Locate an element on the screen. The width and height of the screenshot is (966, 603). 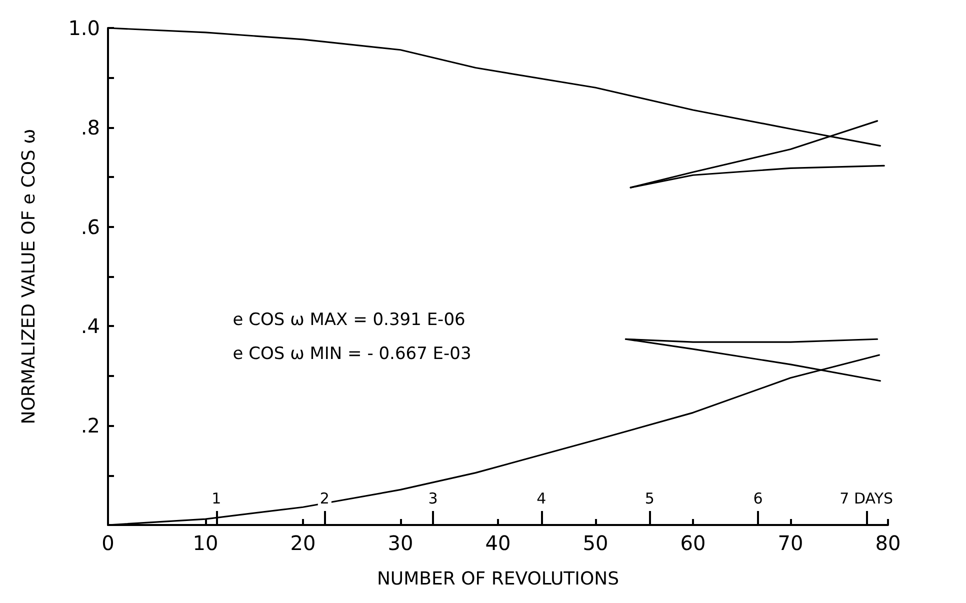
x-tick-label: 50 is located at coordinates (595, 543).